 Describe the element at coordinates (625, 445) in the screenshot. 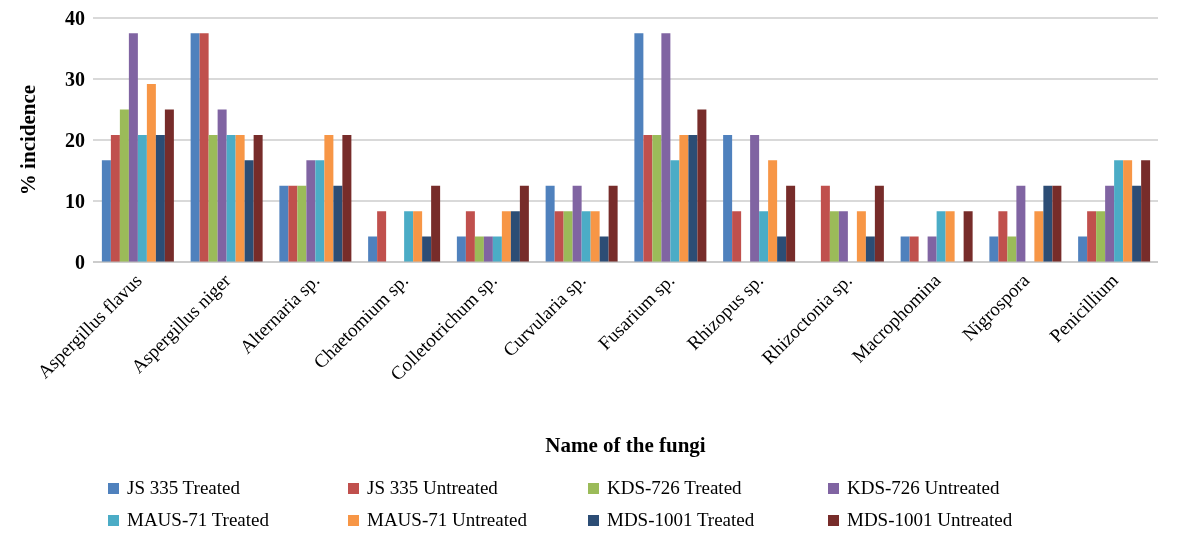

I see `x-axis-title: Name of the fungi` at that location.